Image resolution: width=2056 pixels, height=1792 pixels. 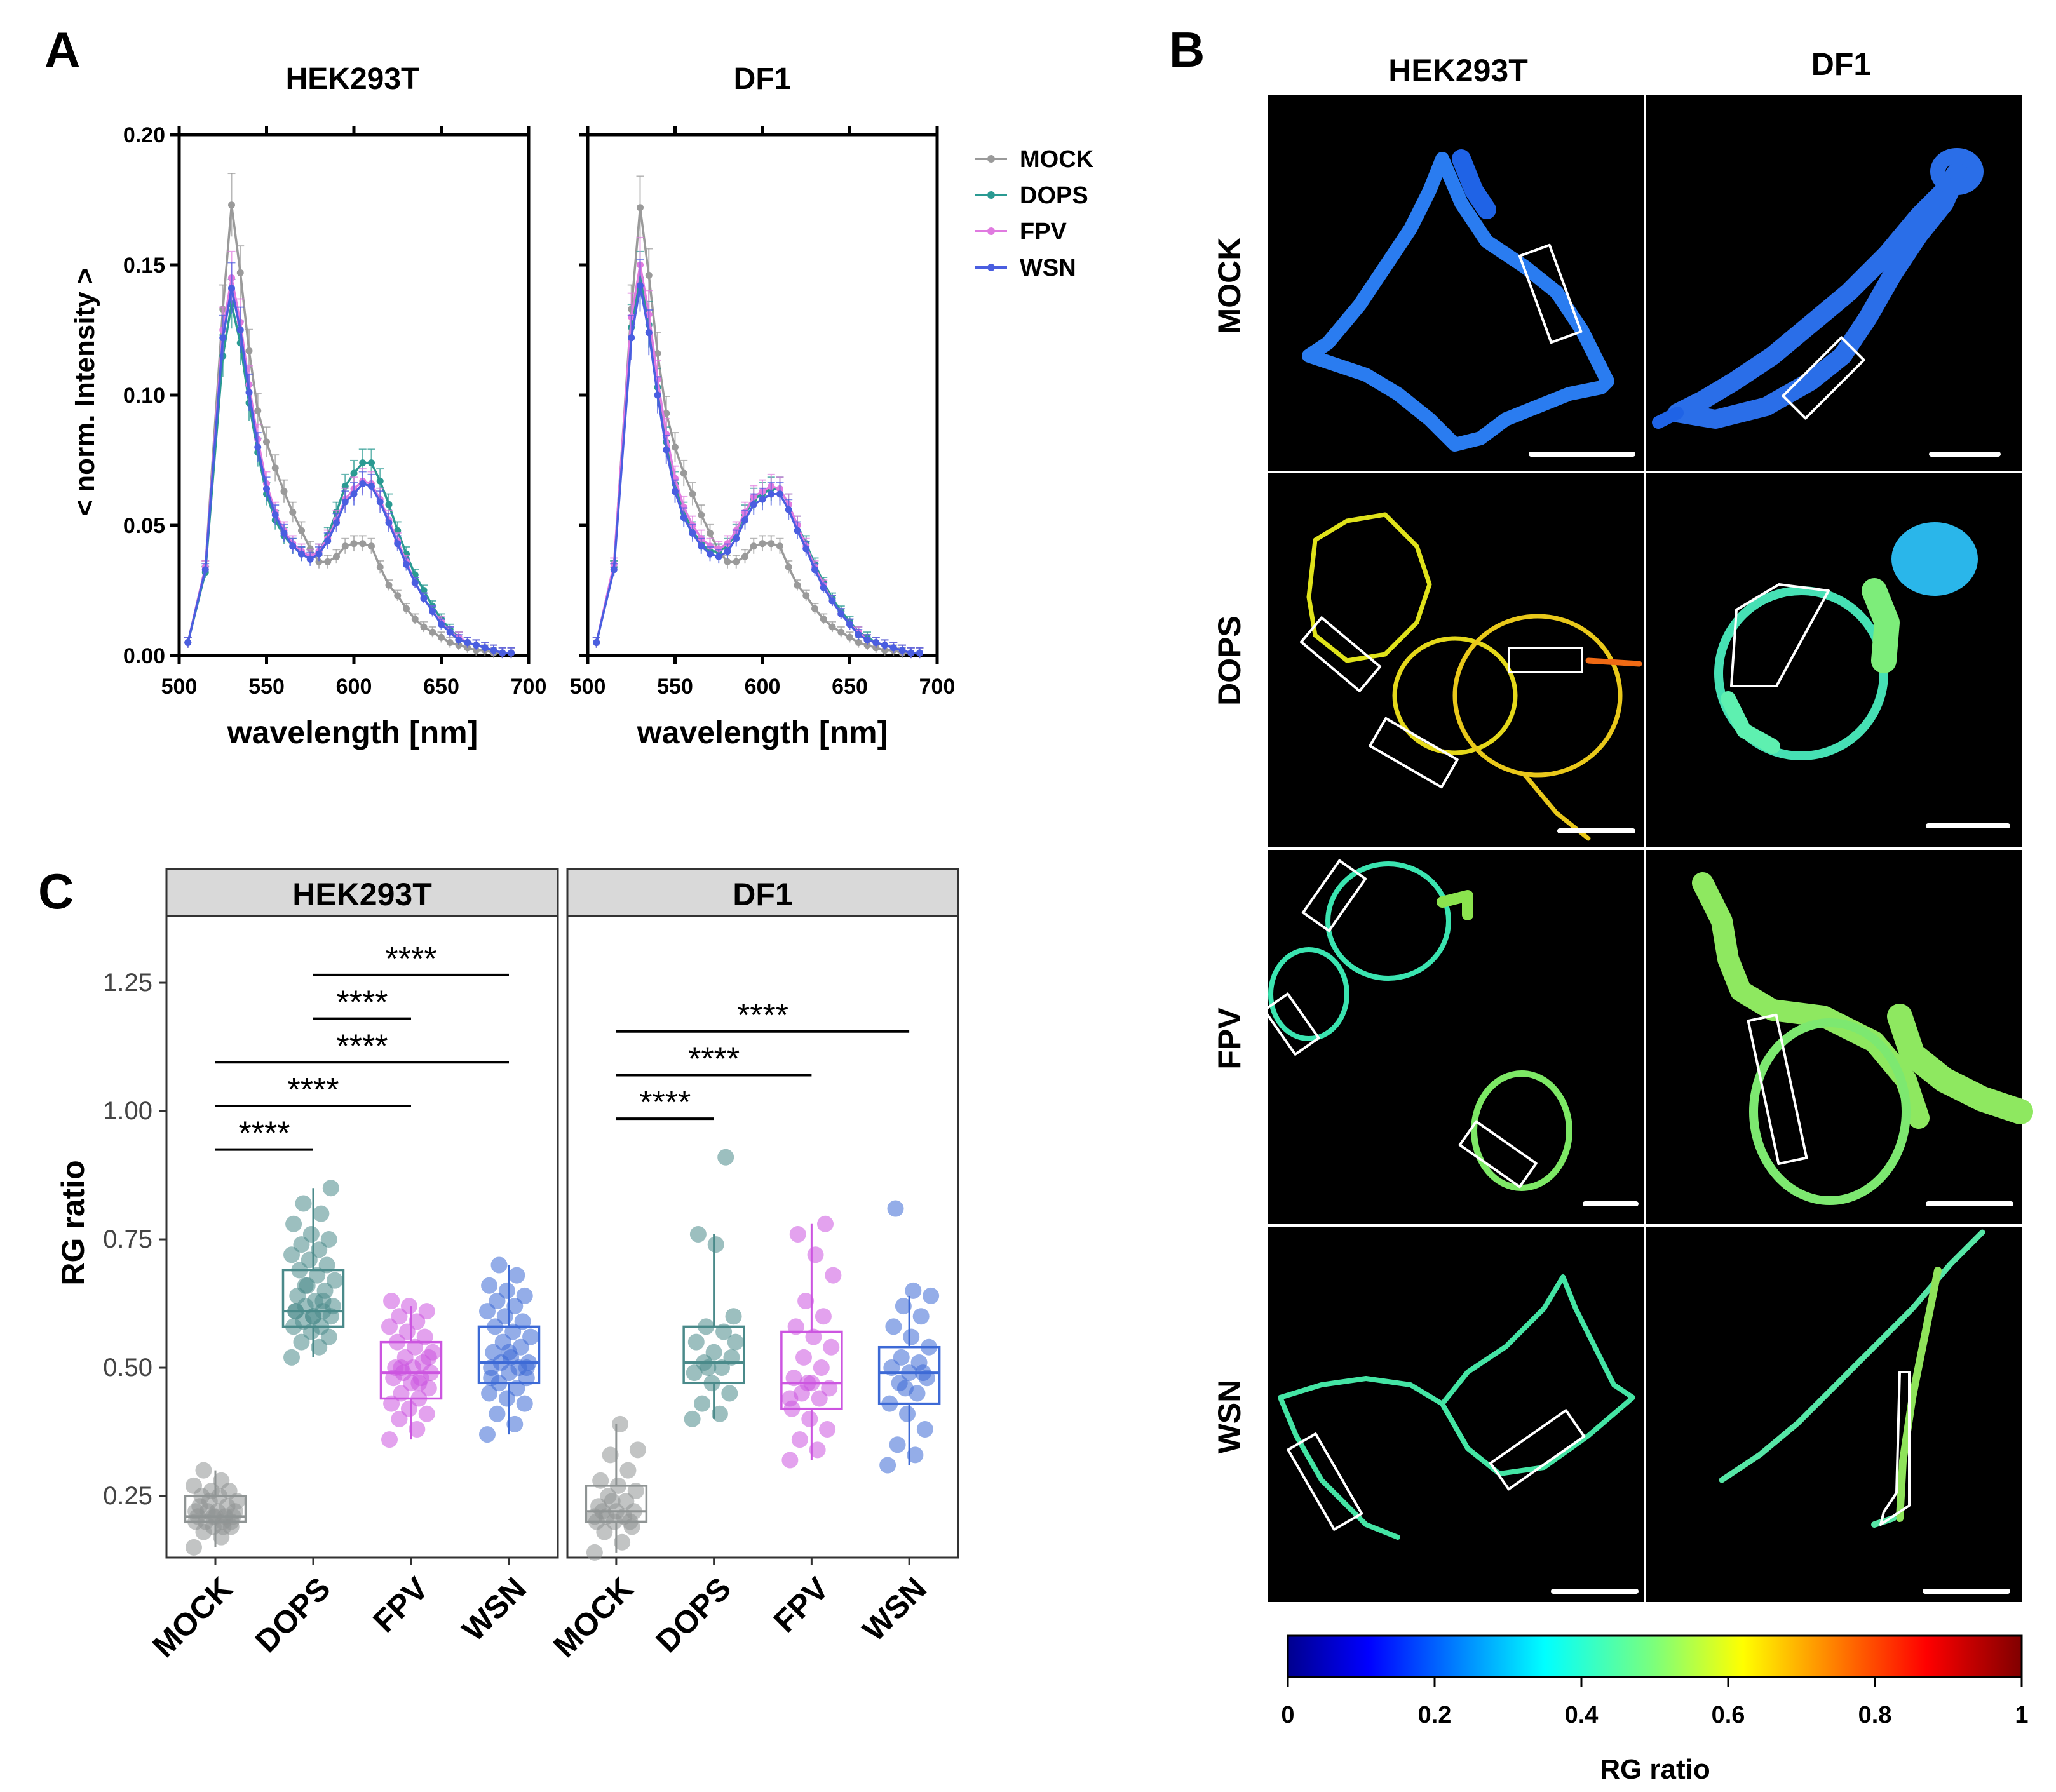 What do you see at coordinates (694, 1614) in the screenshot?
I see `x-tick-label: DOPS` at bounding box center [694, 1614].